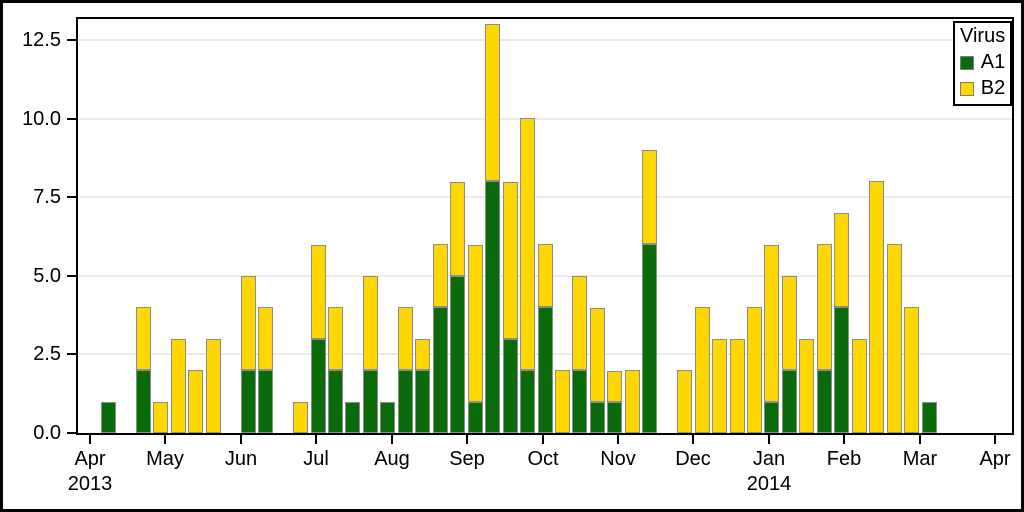 The height and width of the screenshot is (512, 1024). Describe the element at coordinates (47, 354) in the screenshot. I see `y-tick-label: 2.5` at that location.